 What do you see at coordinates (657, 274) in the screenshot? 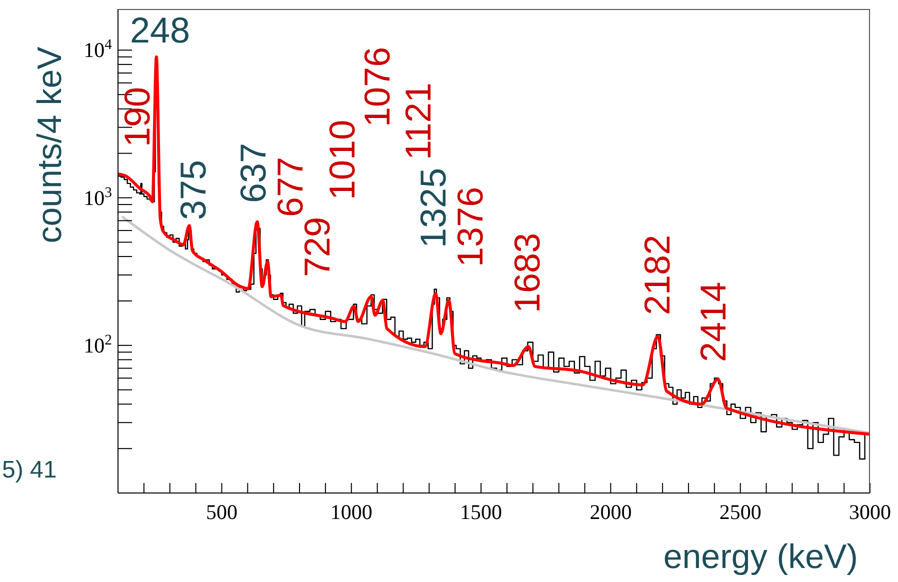
I see `annotation: 2182` at bounding box center [657, 274].